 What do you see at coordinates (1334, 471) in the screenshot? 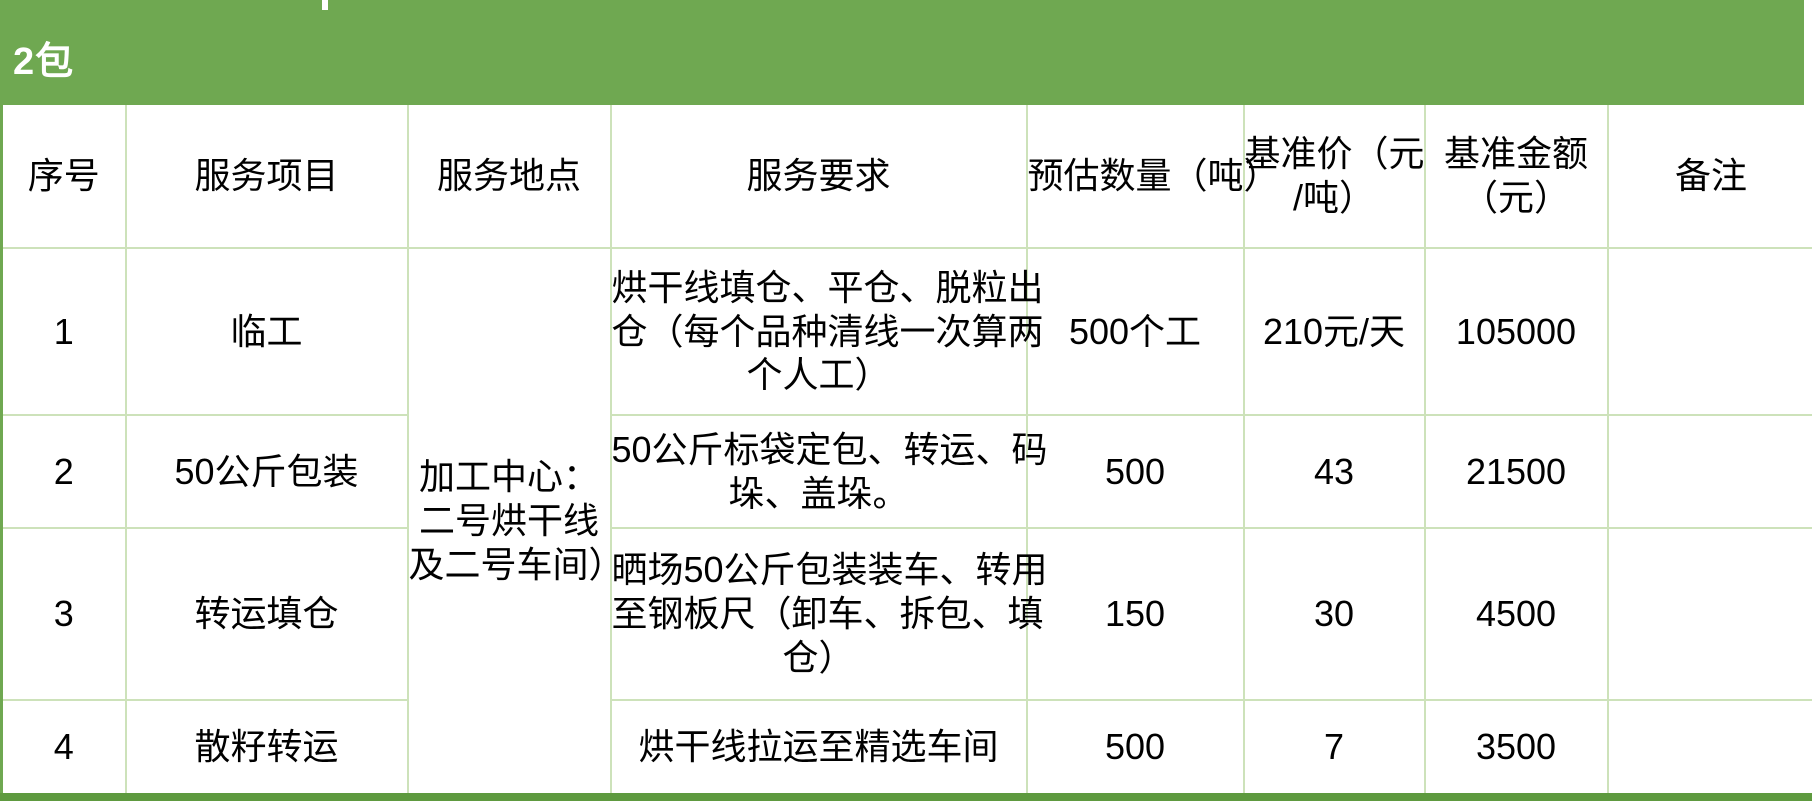
I see `cell-base-price: 43` at bounding box center [1334, 471].